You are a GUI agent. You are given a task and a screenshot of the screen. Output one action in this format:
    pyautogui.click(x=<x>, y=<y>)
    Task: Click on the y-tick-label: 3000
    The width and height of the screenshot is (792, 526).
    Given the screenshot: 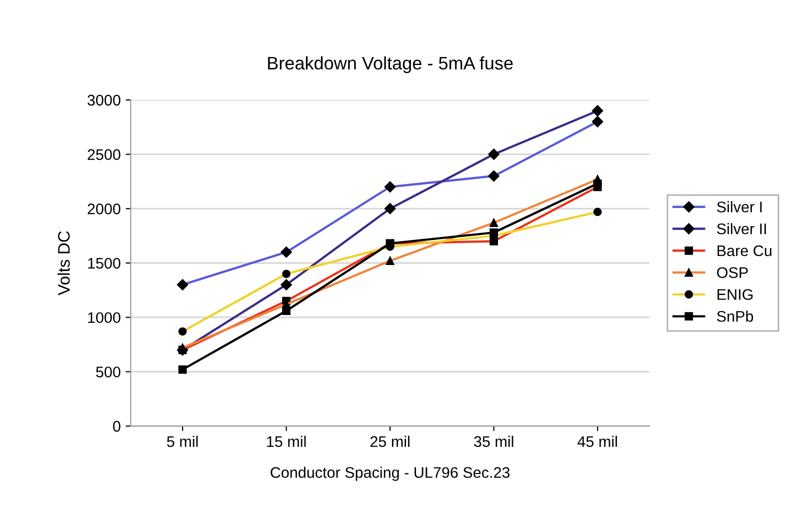 What is the action you would take?
    pyautogui.click(x=104, y=100)
    